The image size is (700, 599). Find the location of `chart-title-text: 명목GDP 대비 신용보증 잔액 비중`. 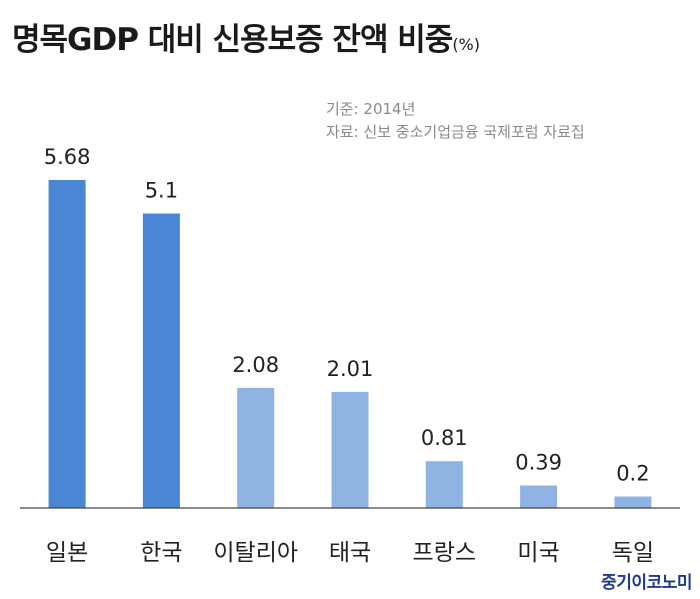

chart-title-text: 명목GDP 대비 신용보증 잔액 비중 is located at coordinates (232, 40).